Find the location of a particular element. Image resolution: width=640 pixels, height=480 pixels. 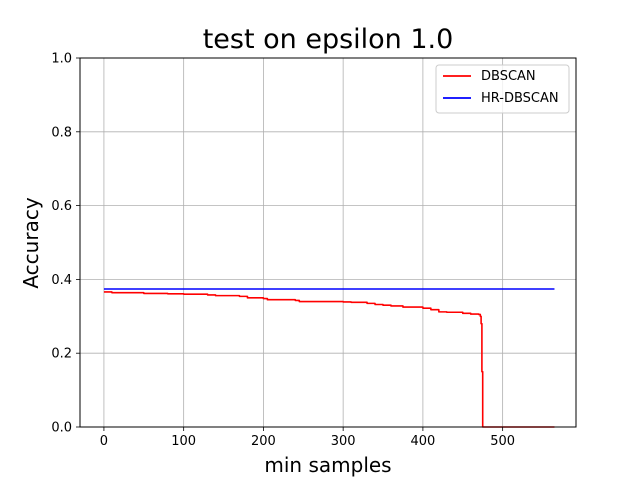

x-tick-label: 300 is located at coordinates (343, 441).